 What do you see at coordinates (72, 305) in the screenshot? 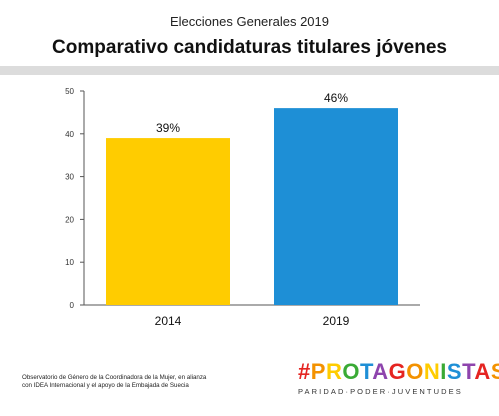
I see `y-tick-label: 0` at bounding box center [72, 305].